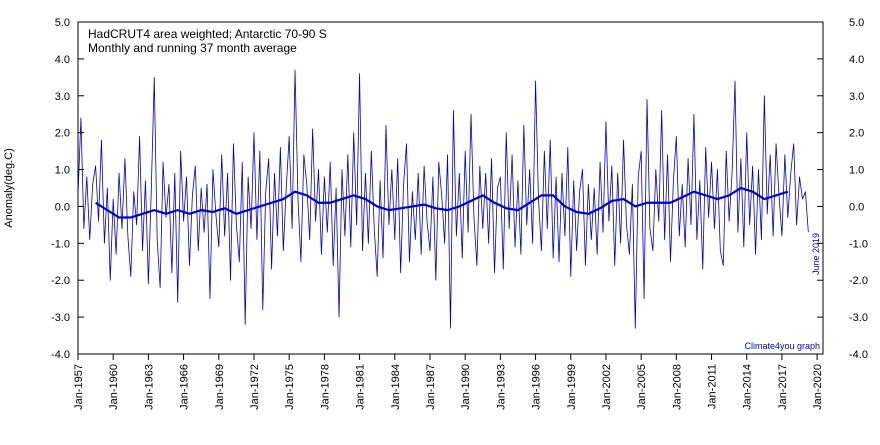  I want to click on x-tick-label: Jan-2008, so click(677, 387).